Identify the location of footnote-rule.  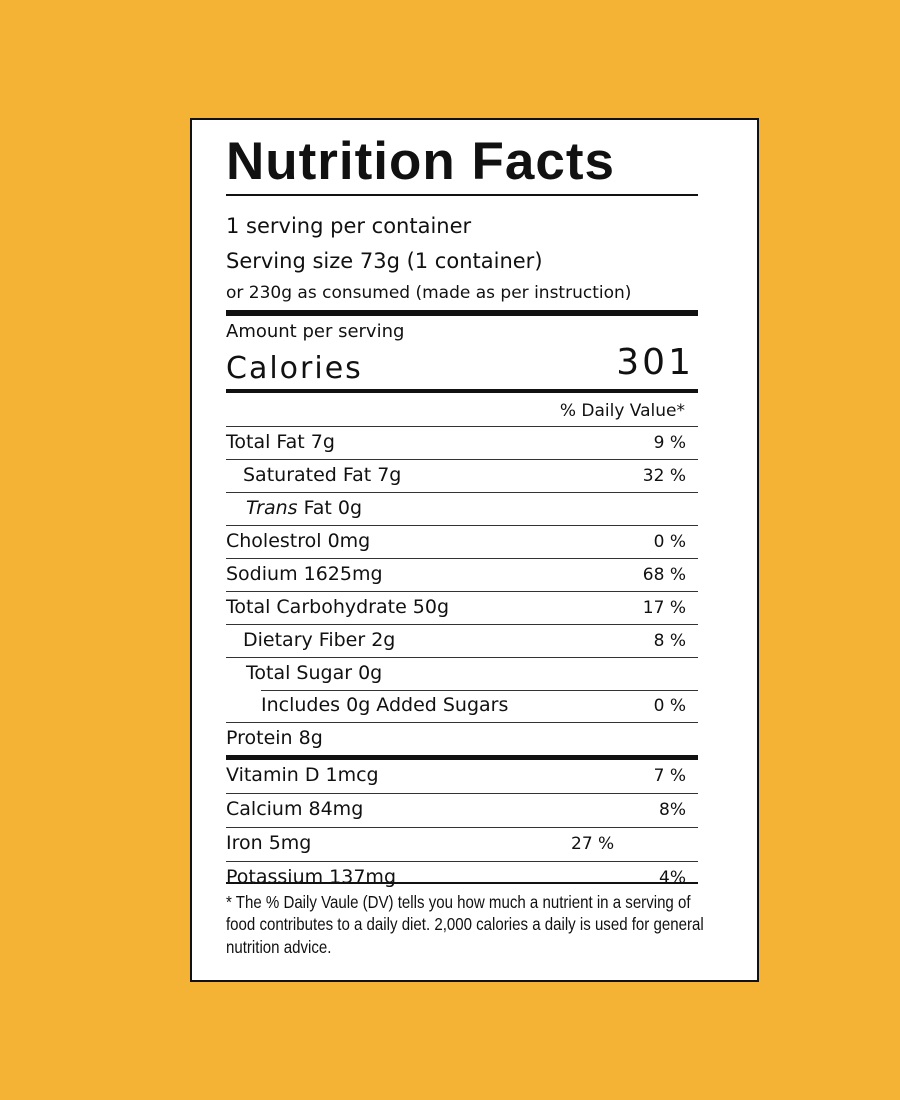
(462, 883).